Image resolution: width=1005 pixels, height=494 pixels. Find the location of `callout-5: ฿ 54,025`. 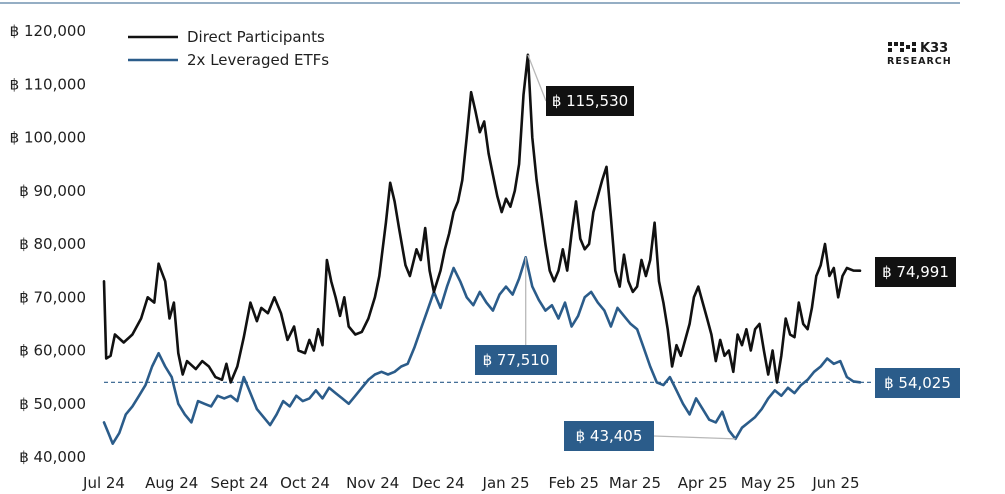

callout-5: ฿ 54,025 is located at coordinates (917, 383).